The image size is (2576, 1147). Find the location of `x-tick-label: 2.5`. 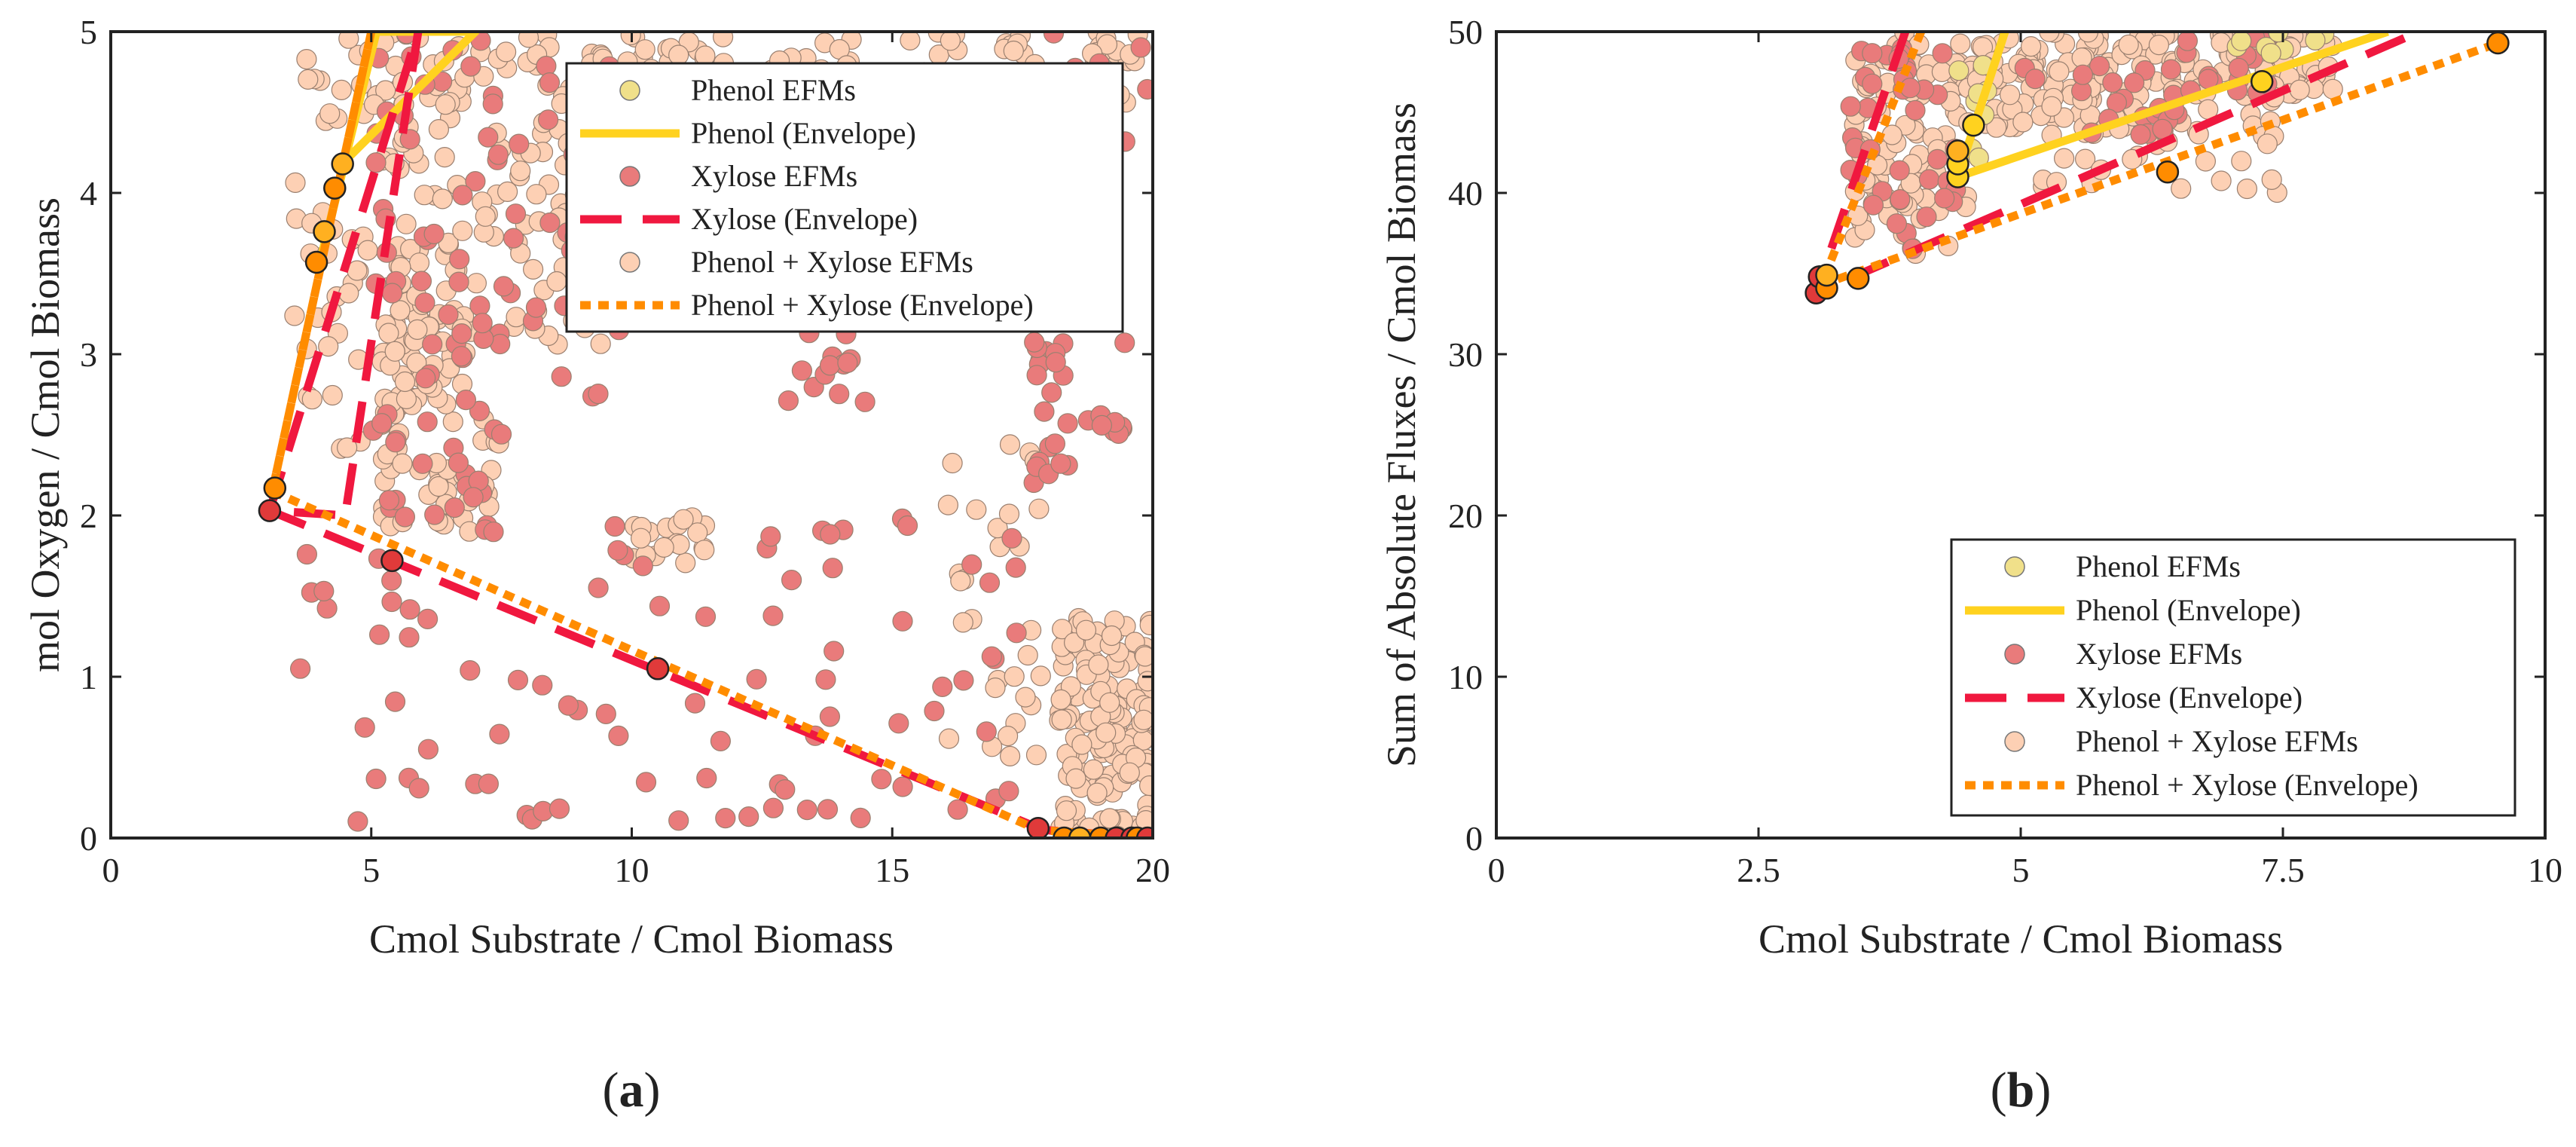

x-tick-label: 2.5 is located at coordinates (1758, 870).